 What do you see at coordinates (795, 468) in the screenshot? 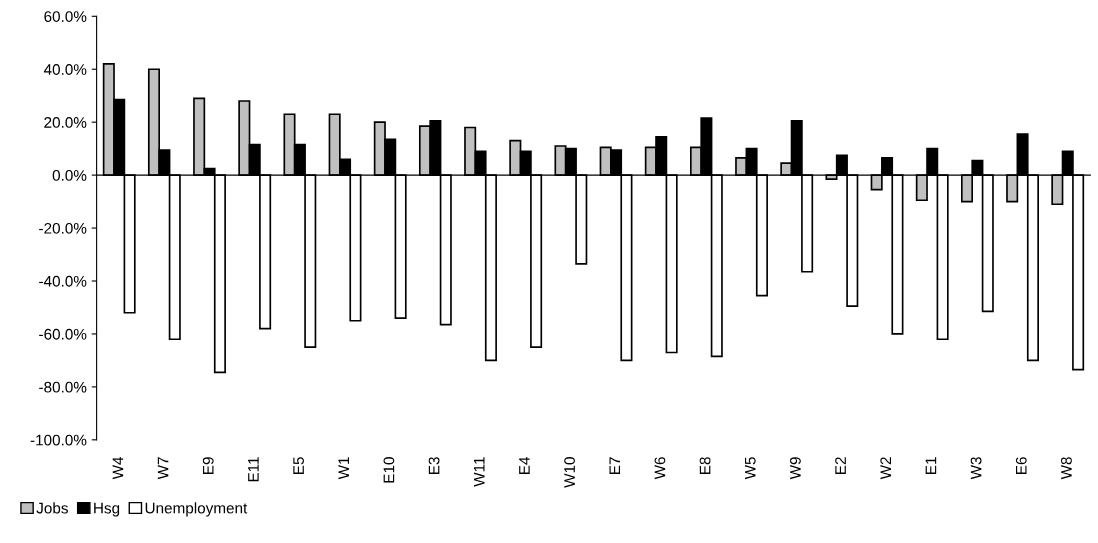
I see `x-tick-label: W9` at bounding box center [795, 468].